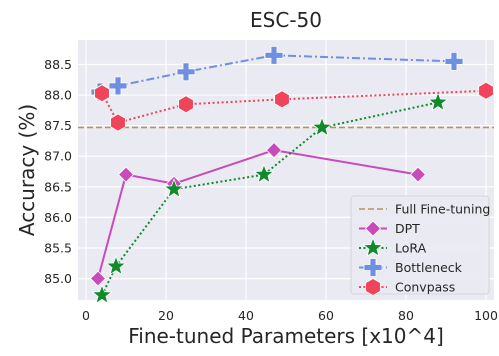 Image resolution: width=499 pixels, height=356 pixels. Describe the element at coordinates (373, 267) in the screenshot. I see `legend-swatch-marker-bottleneck` at that location.